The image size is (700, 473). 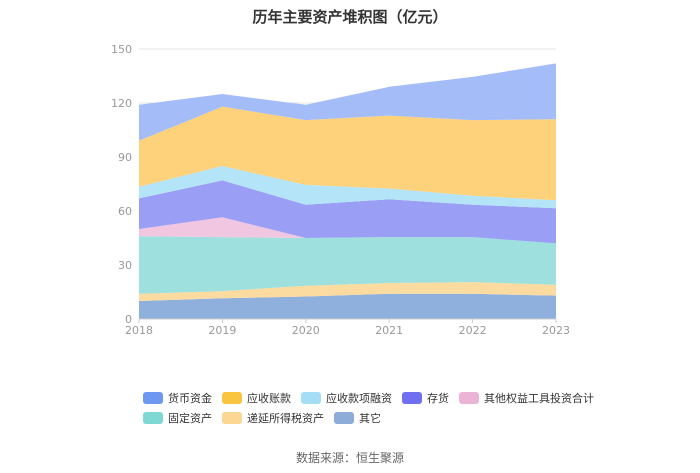 I want to click on y-tick-label: 0, so click(x=128, y=319).